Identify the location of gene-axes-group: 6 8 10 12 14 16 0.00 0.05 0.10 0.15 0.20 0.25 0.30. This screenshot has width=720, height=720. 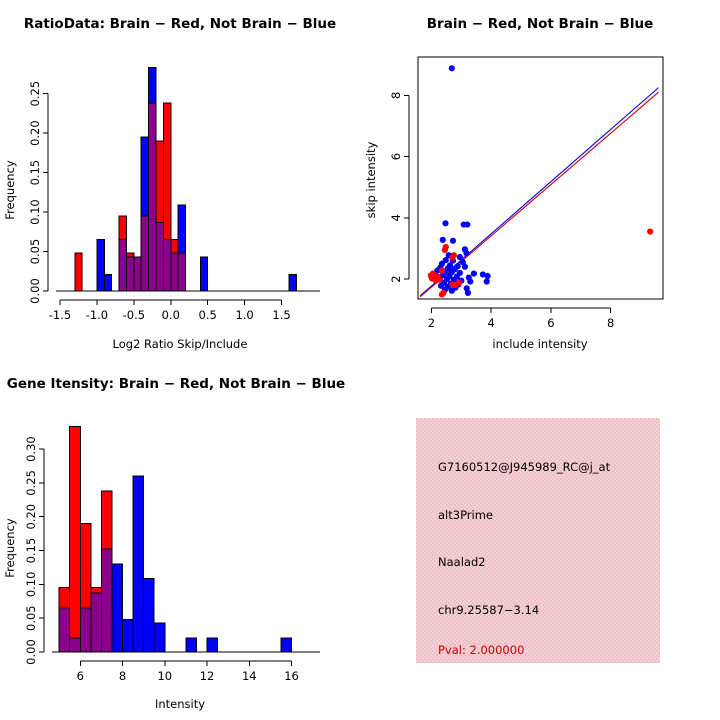
(172, 559).